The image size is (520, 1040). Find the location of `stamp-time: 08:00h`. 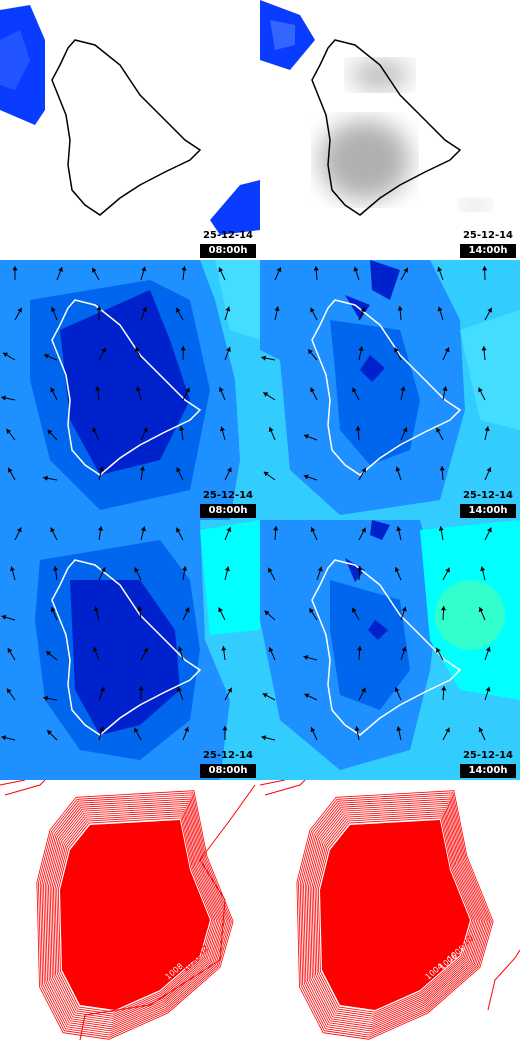

stamp-time: 08:00h is located at coordinates (228, 251).